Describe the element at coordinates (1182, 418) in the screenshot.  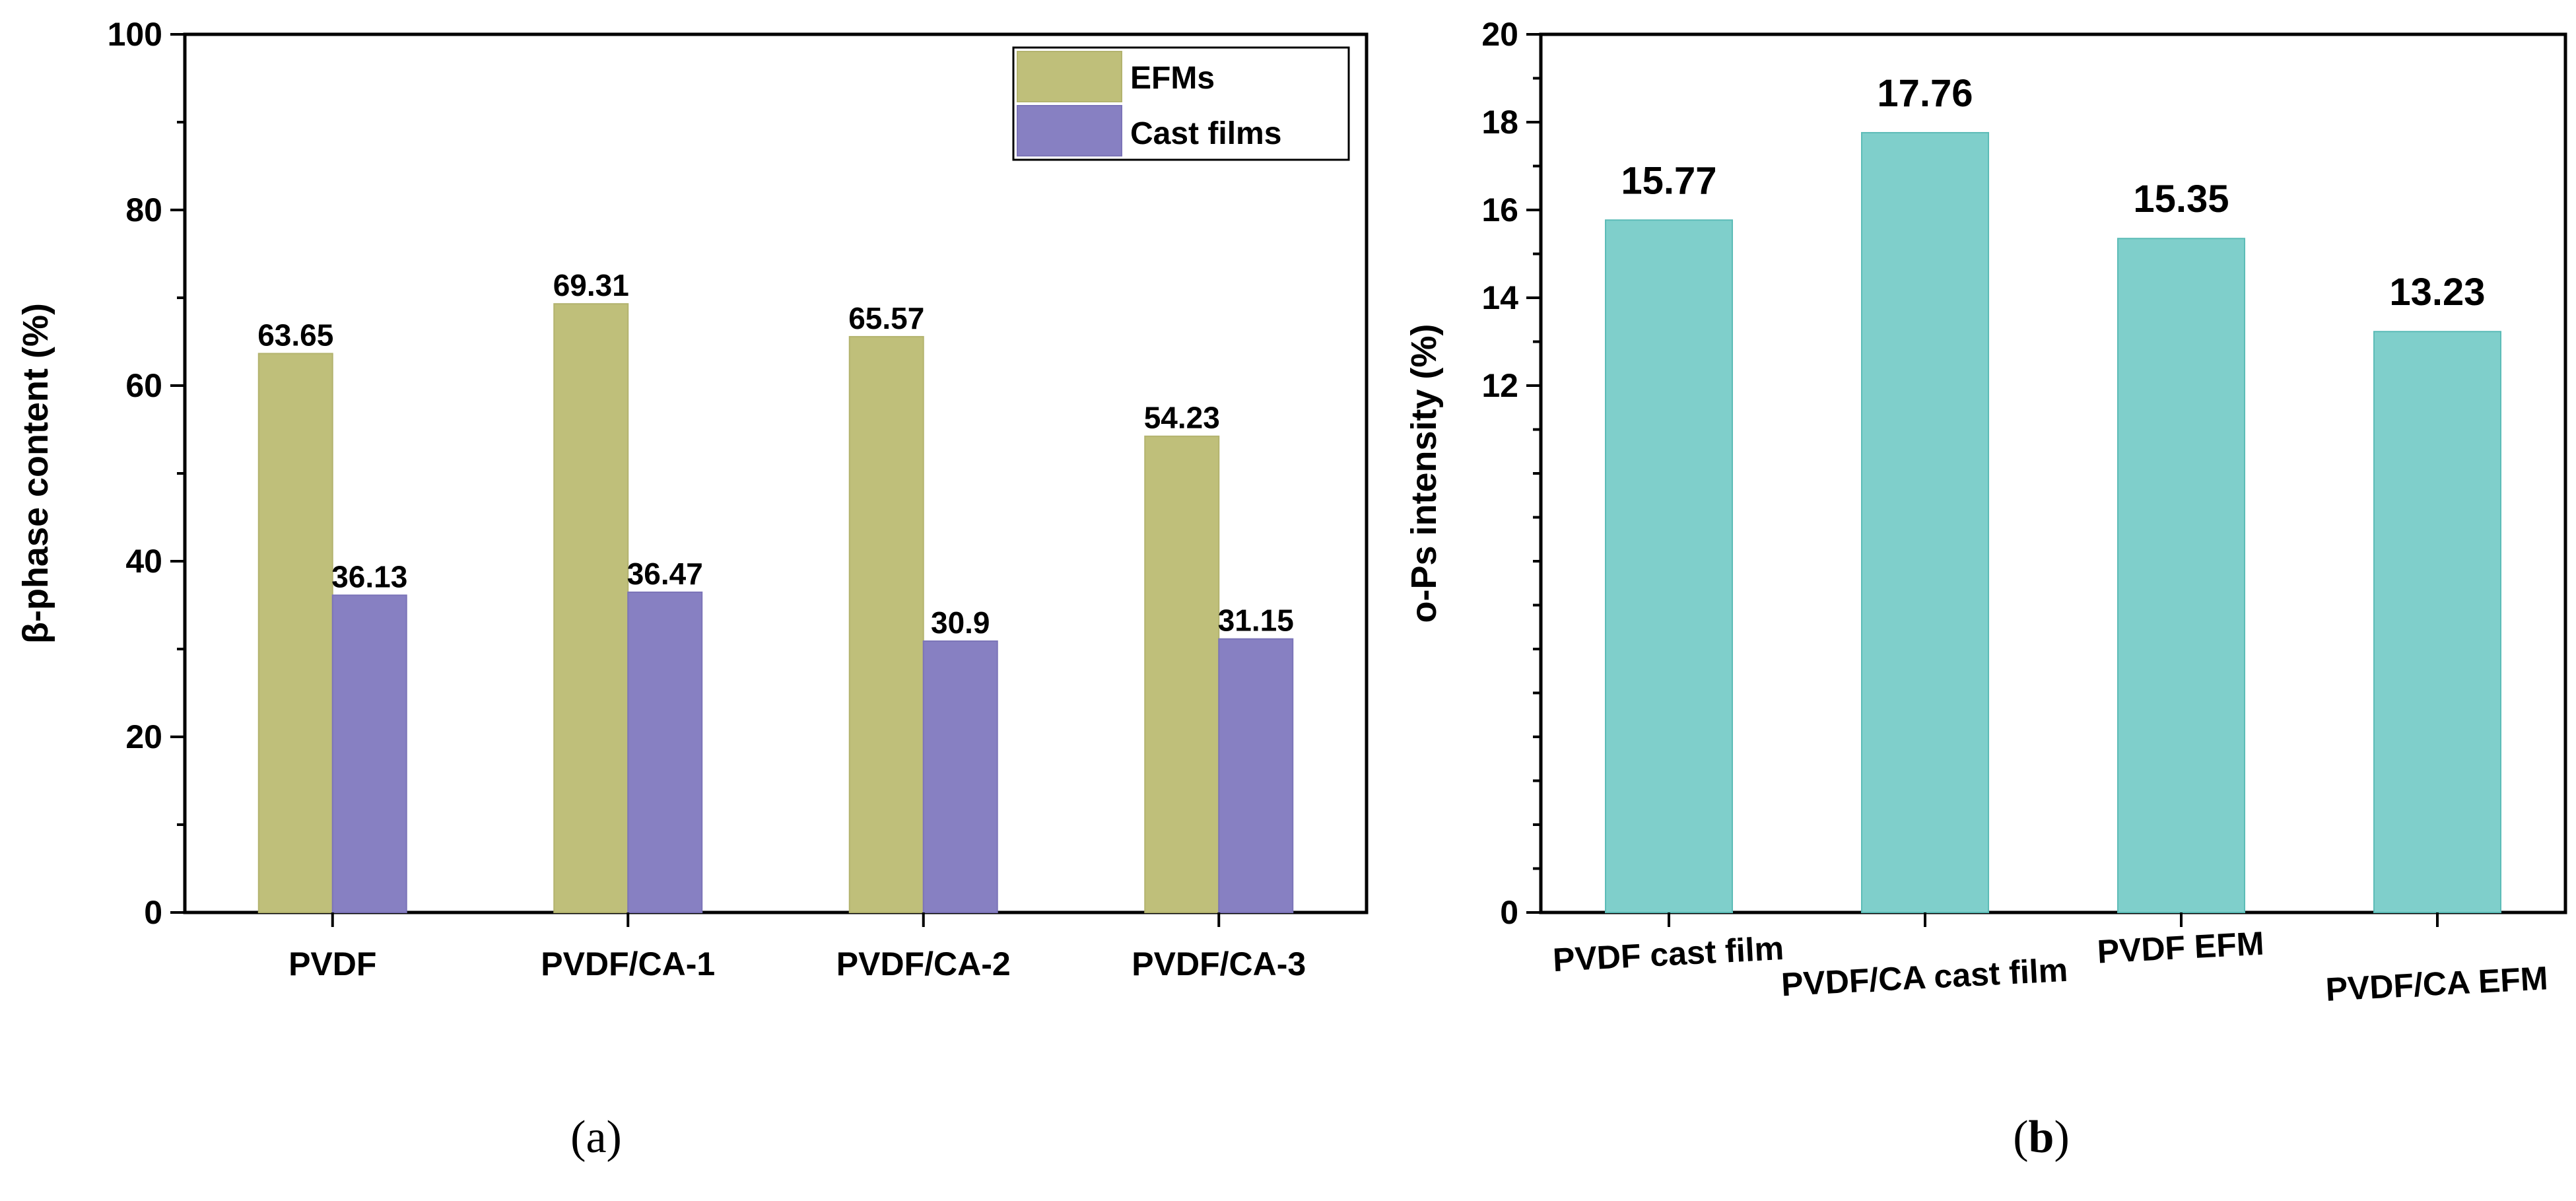
I see `chart-a-data-label: 54.23` at that location.